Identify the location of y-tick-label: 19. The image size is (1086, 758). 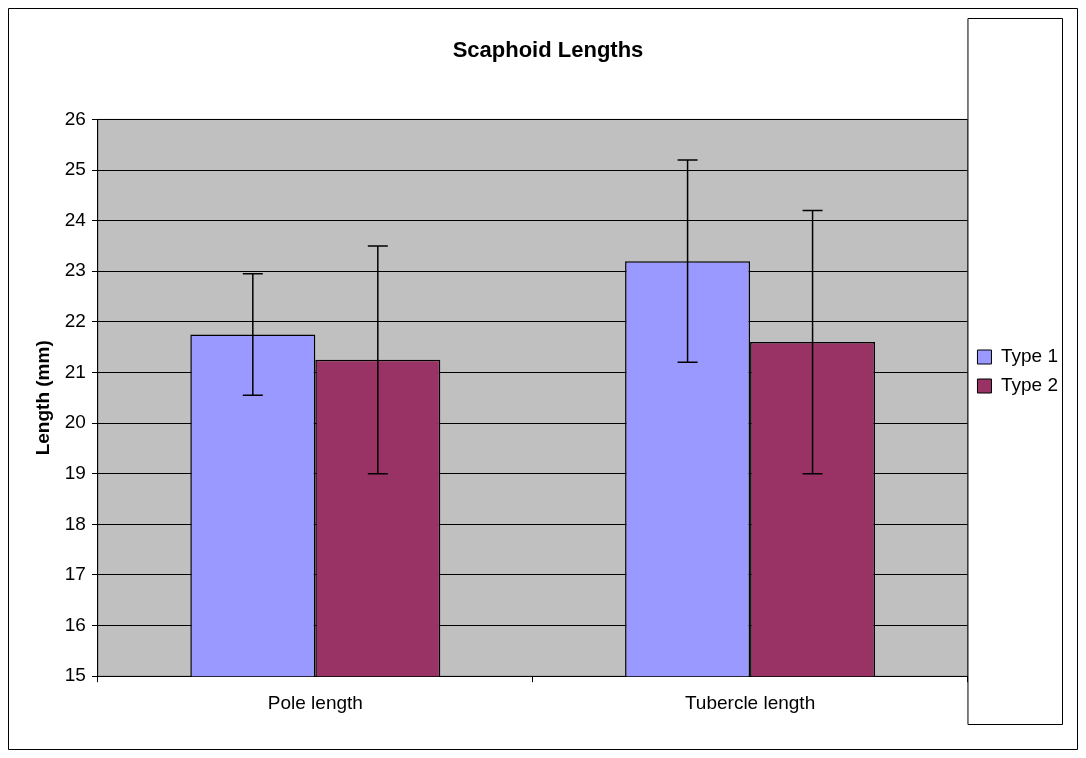
(75, 472).